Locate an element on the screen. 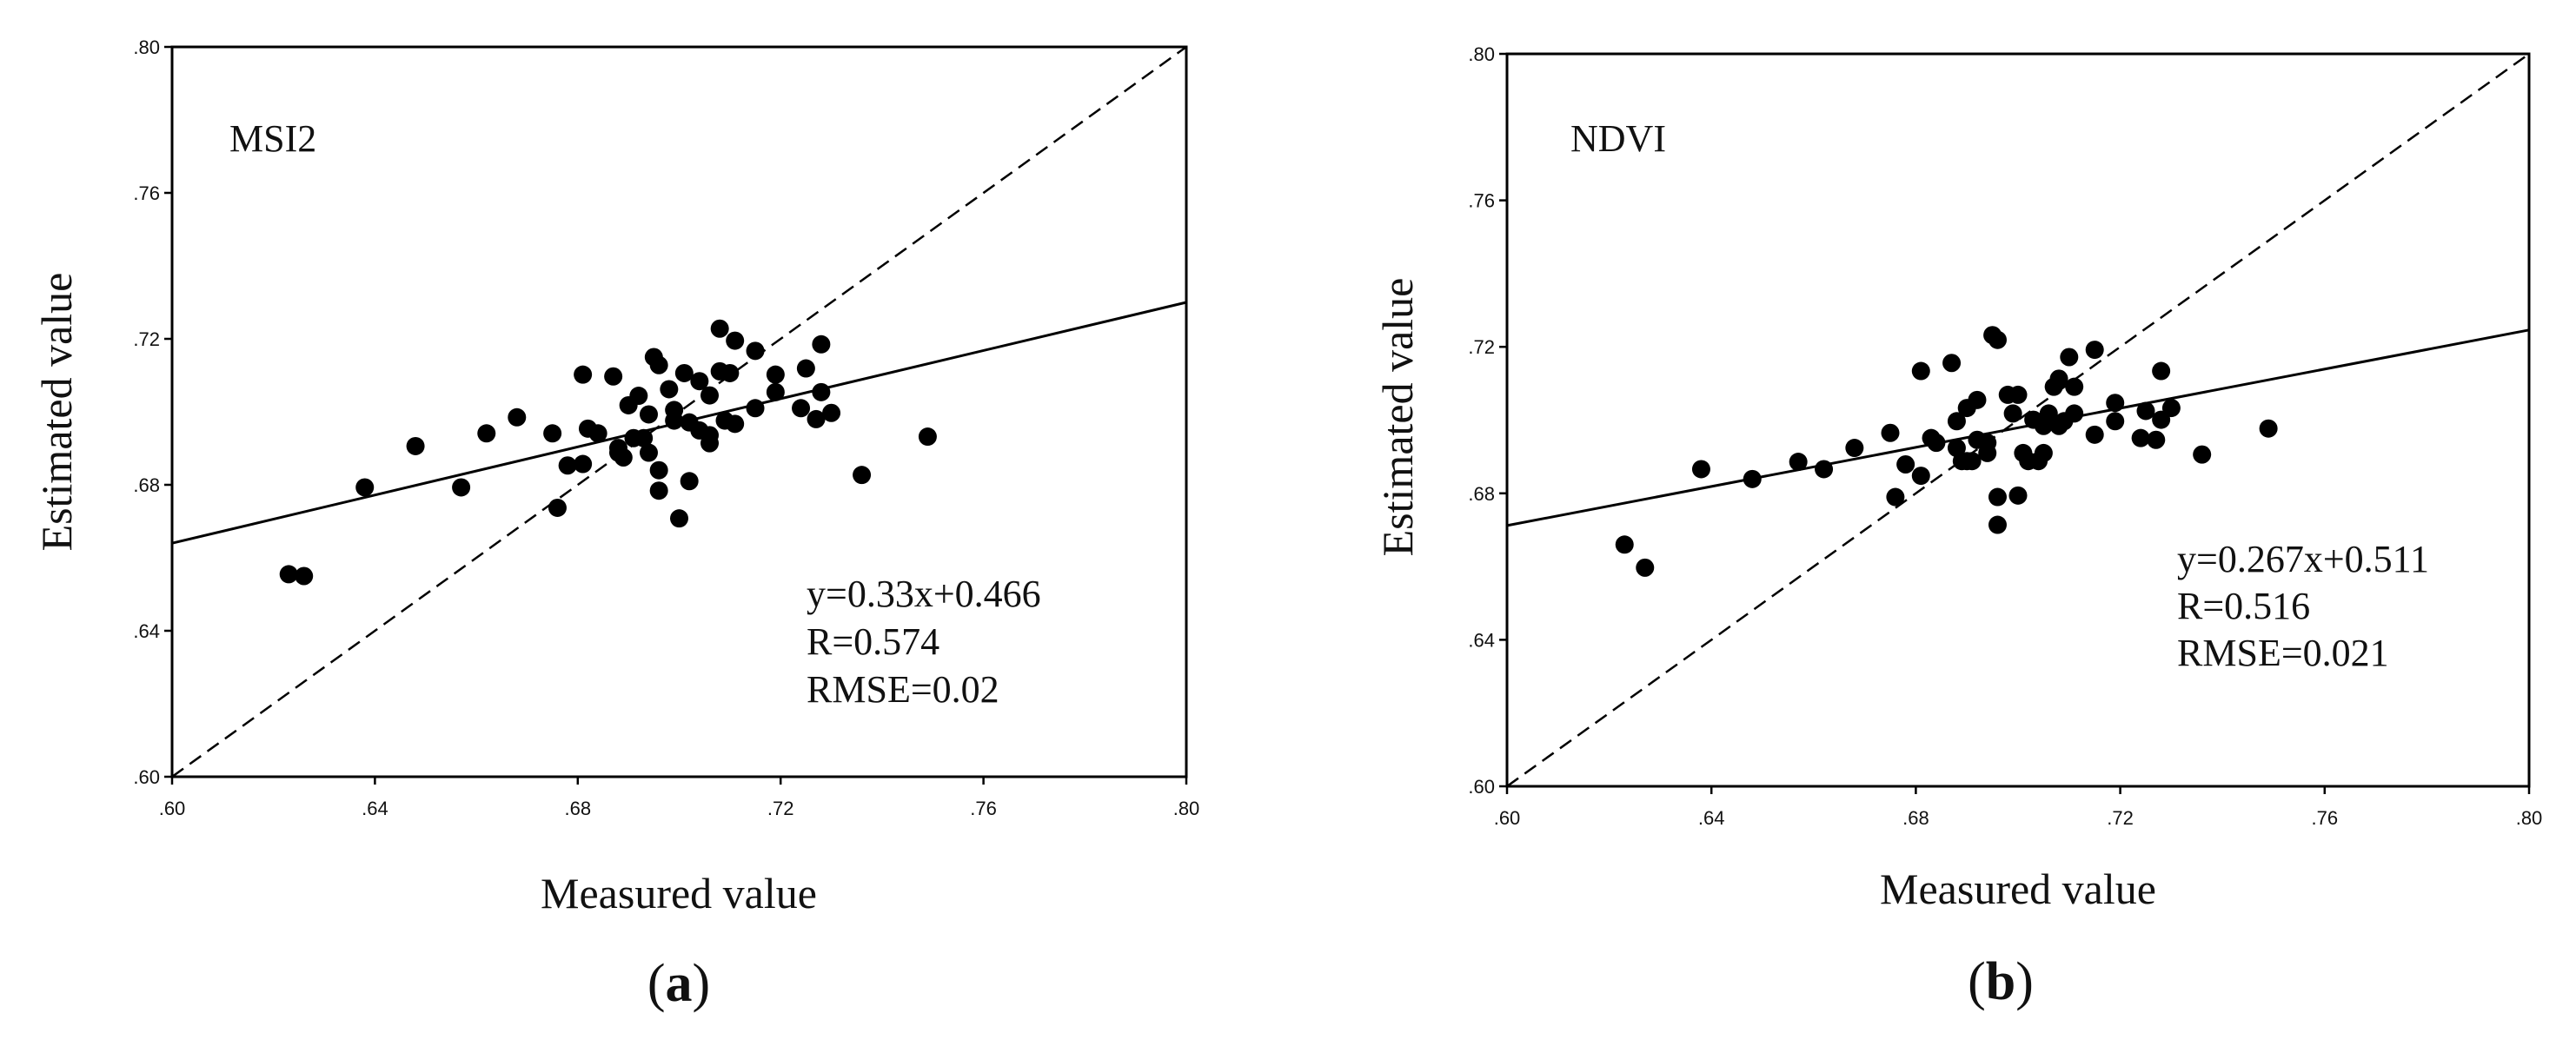 The image size is (2576, 1040). panel-caption: (b) is located at coordinates (2001, 981).